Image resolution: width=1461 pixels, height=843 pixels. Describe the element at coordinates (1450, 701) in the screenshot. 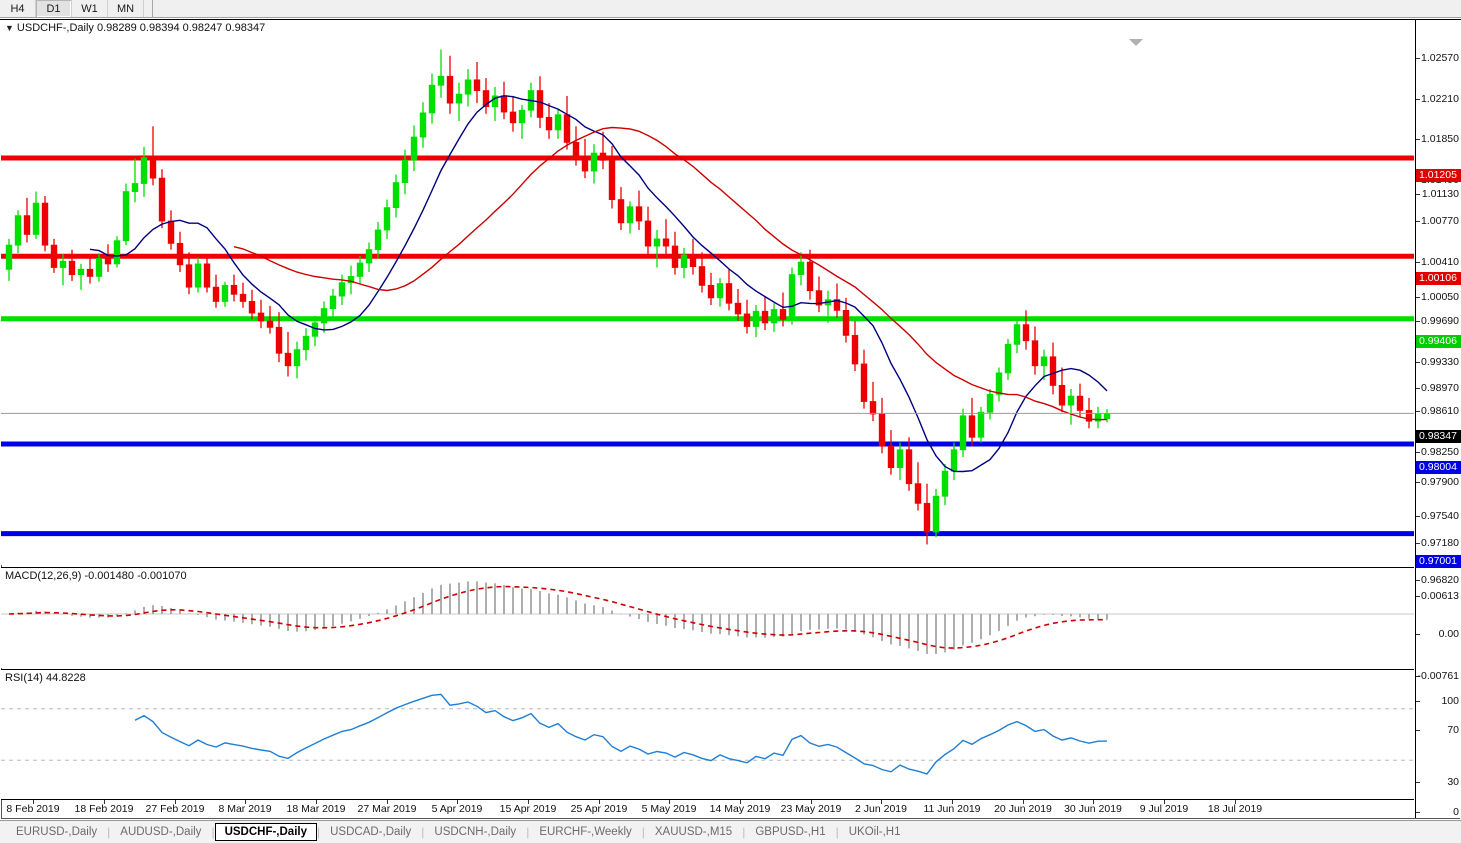

I see `price-scale-label: 100` at that location.